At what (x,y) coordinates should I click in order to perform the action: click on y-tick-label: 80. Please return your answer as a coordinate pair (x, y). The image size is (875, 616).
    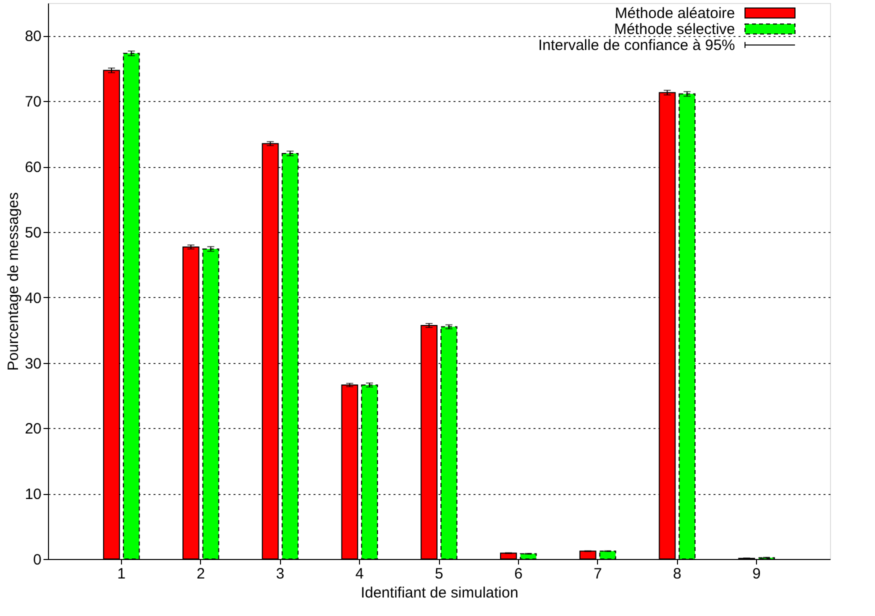
    Looking at the image, I should click on (33, 37).